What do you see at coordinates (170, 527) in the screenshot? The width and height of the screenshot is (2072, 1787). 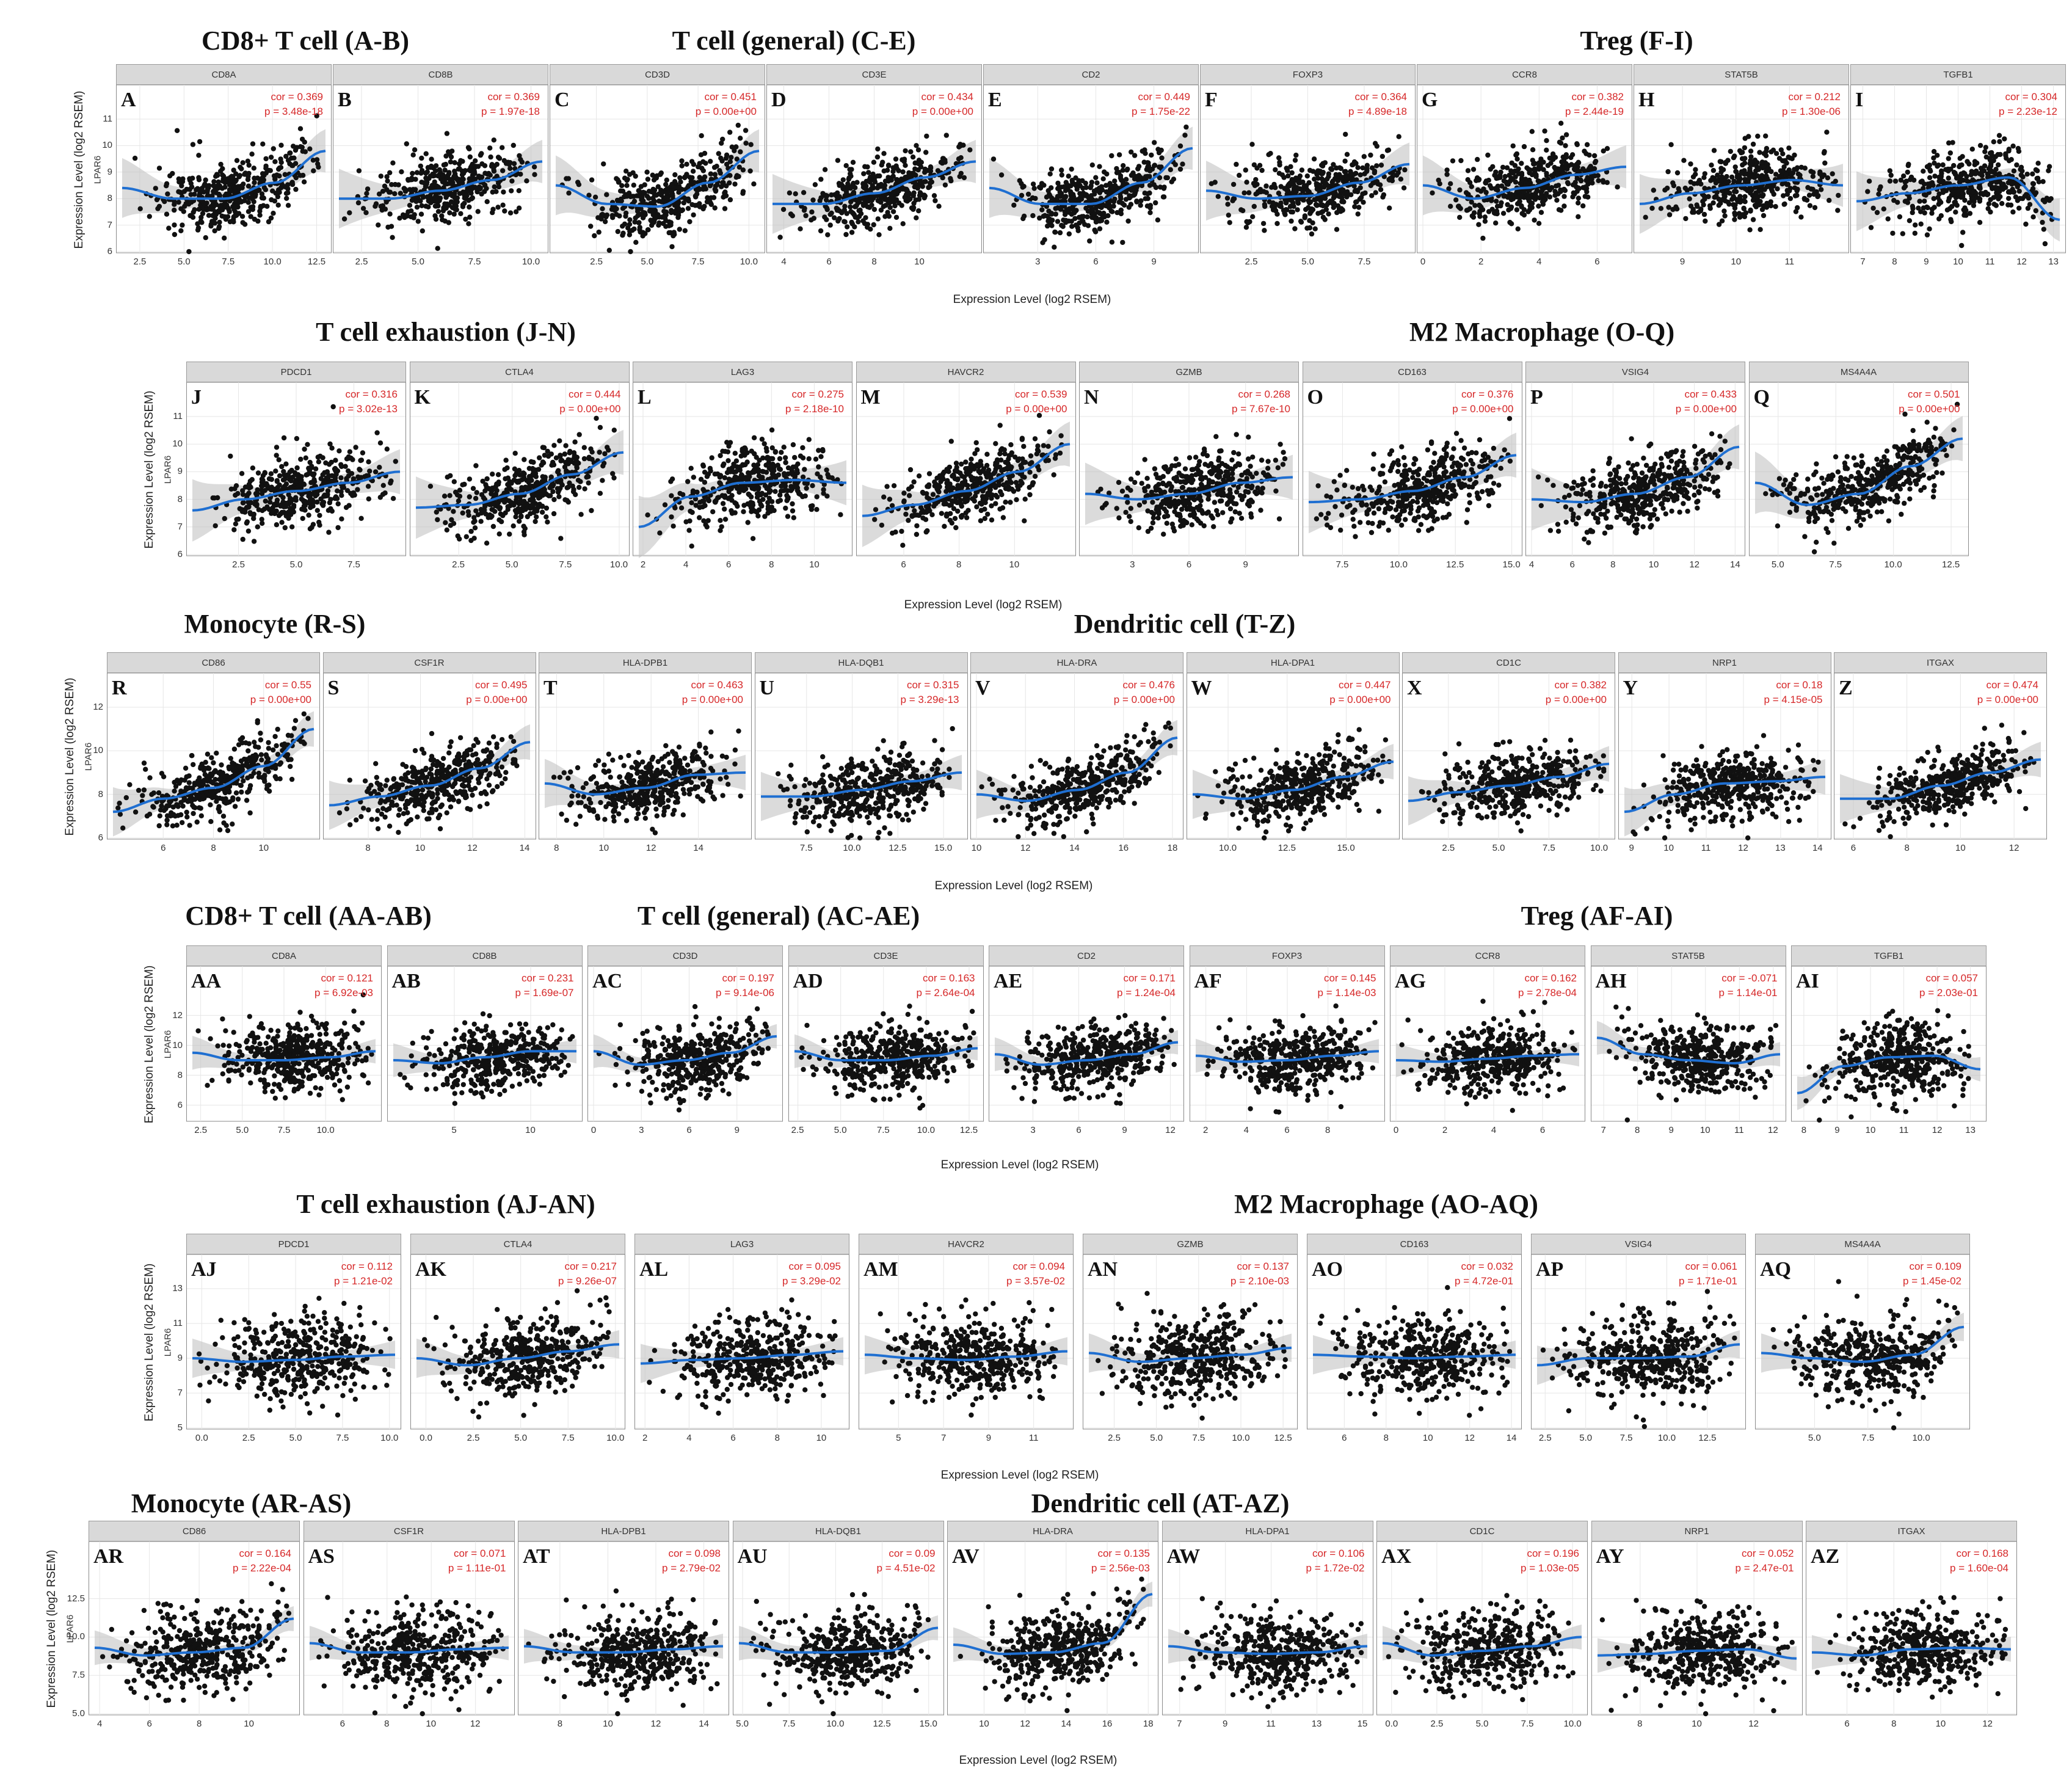 I see `y-tick-label: 7` at bounding box center [170, 527].